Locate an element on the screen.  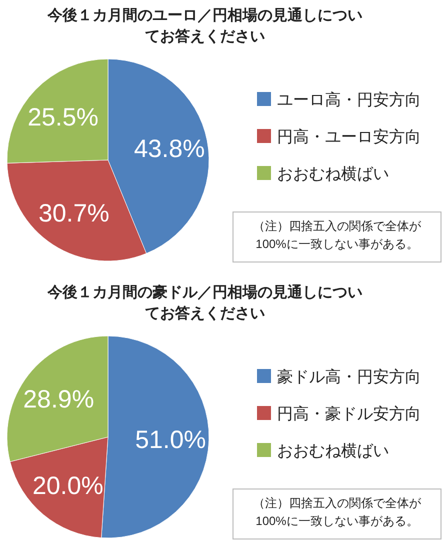
chart-title: 今後１カ月間のユーロ／円相場の見通しについてお答えください is located at coordinates (204, 26).